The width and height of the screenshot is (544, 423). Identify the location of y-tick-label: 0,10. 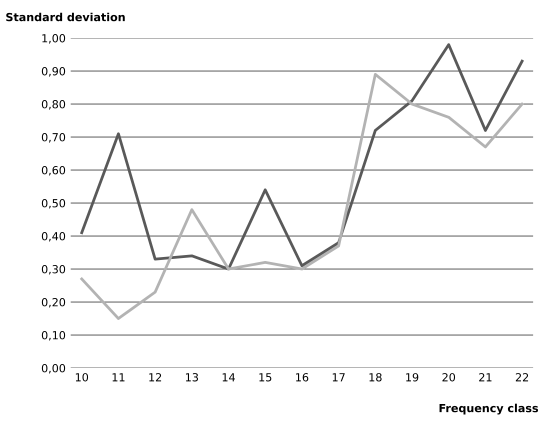
(54, 335).